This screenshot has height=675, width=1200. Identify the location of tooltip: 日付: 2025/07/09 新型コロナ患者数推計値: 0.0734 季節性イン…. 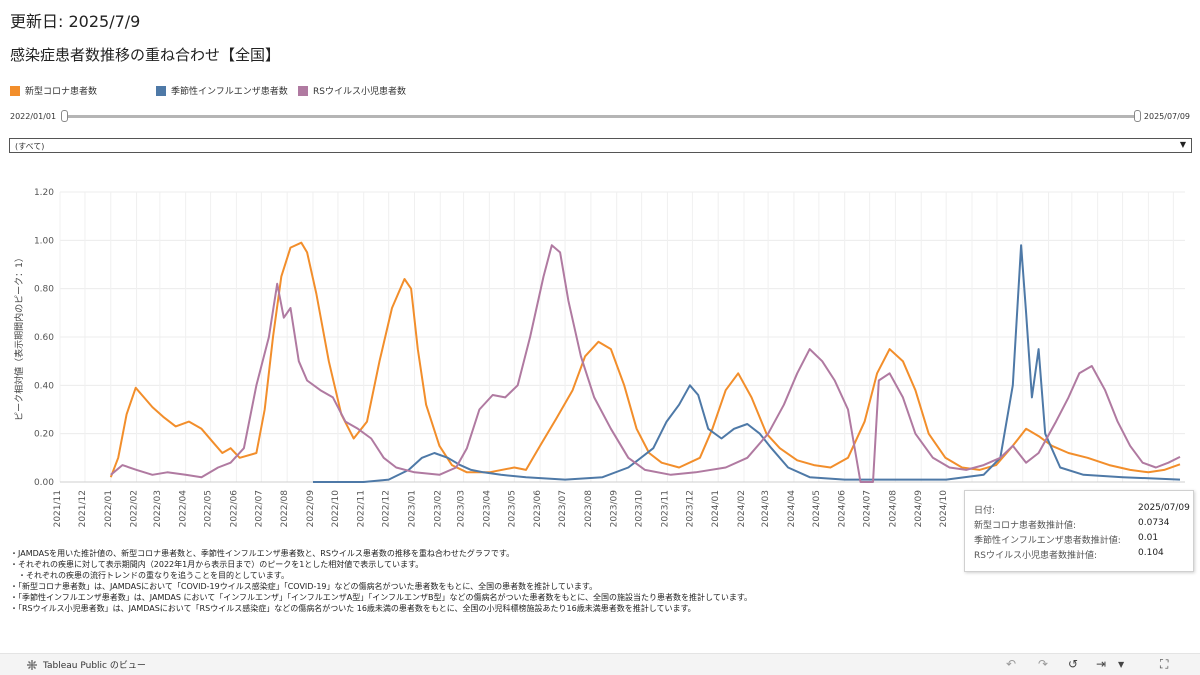
(1079, 531).